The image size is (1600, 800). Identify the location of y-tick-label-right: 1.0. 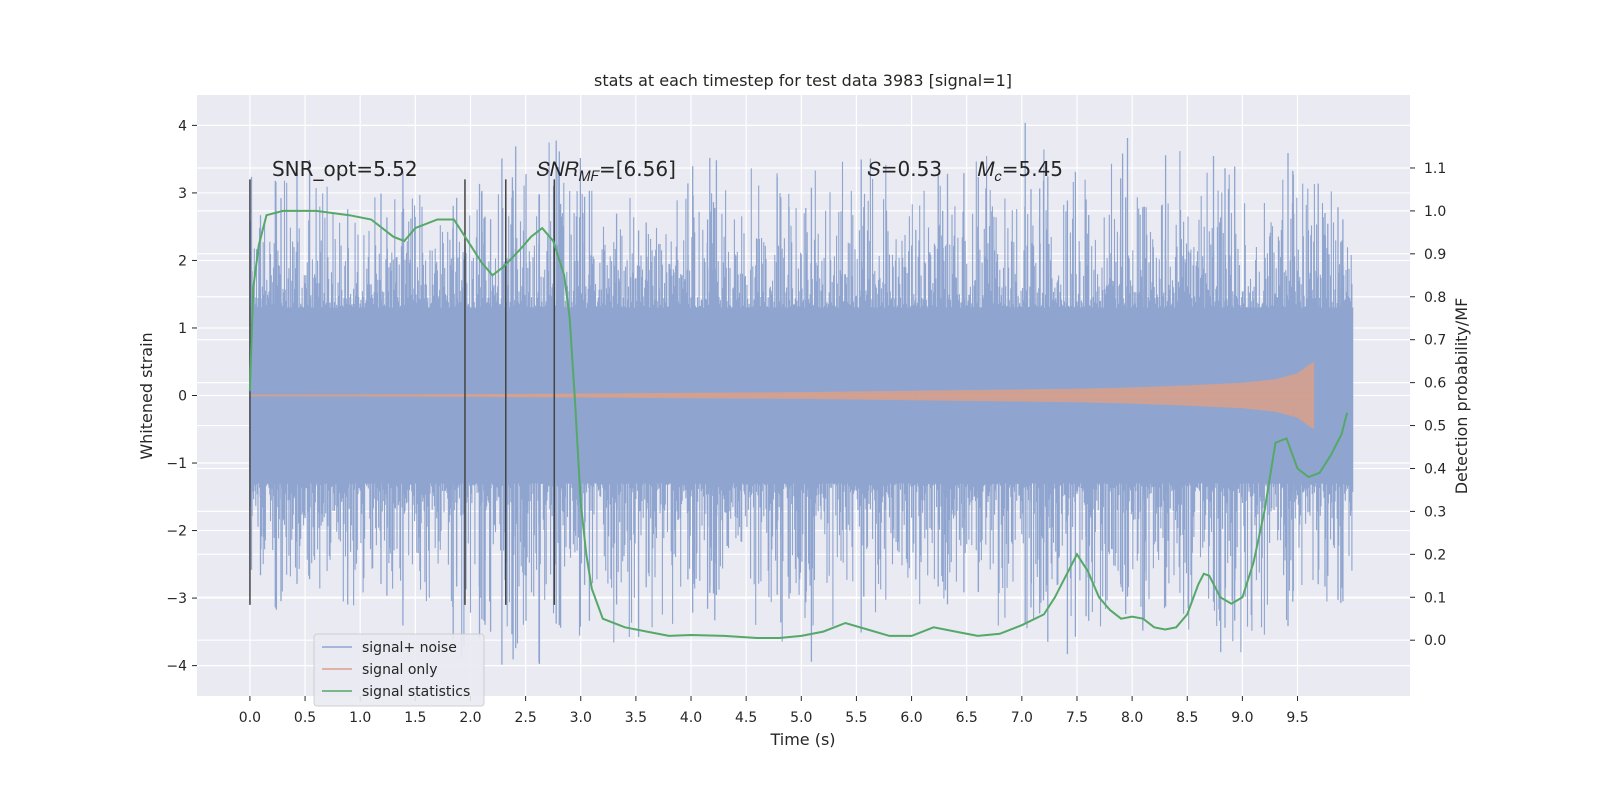
(1435, 212).